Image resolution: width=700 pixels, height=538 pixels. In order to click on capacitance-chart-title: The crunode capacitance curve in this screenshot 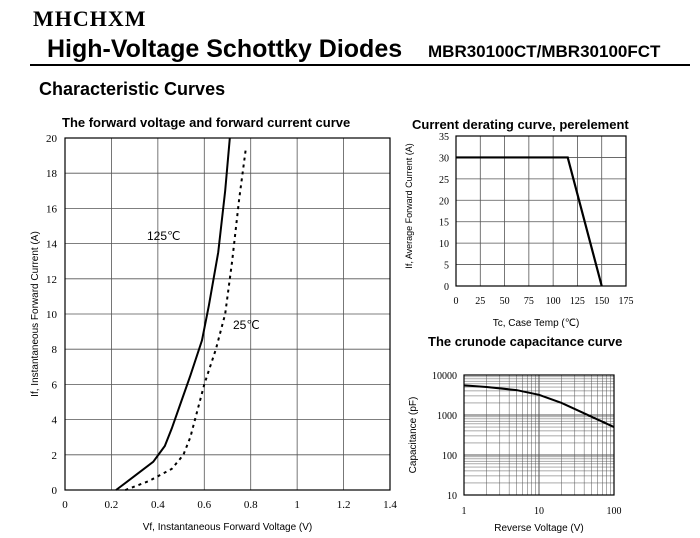, I will do `click(525, 341)`.